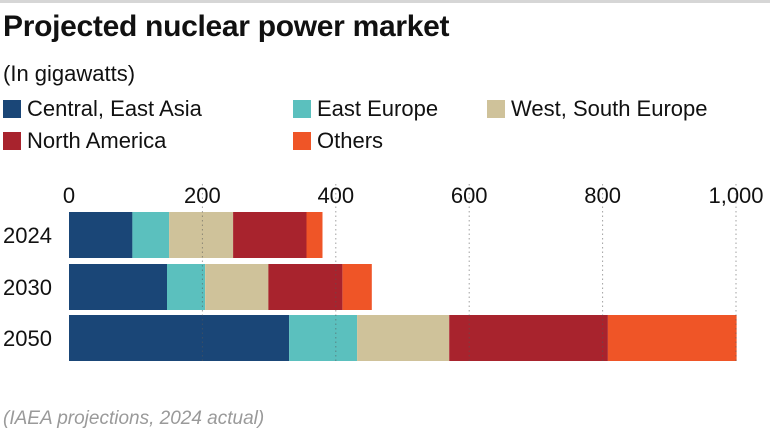 The width and height of the screenshot is (770, 434). Describe the element at coordinates (528, 338) in the screenshot. I see `bar-2050-north-america` at that location.